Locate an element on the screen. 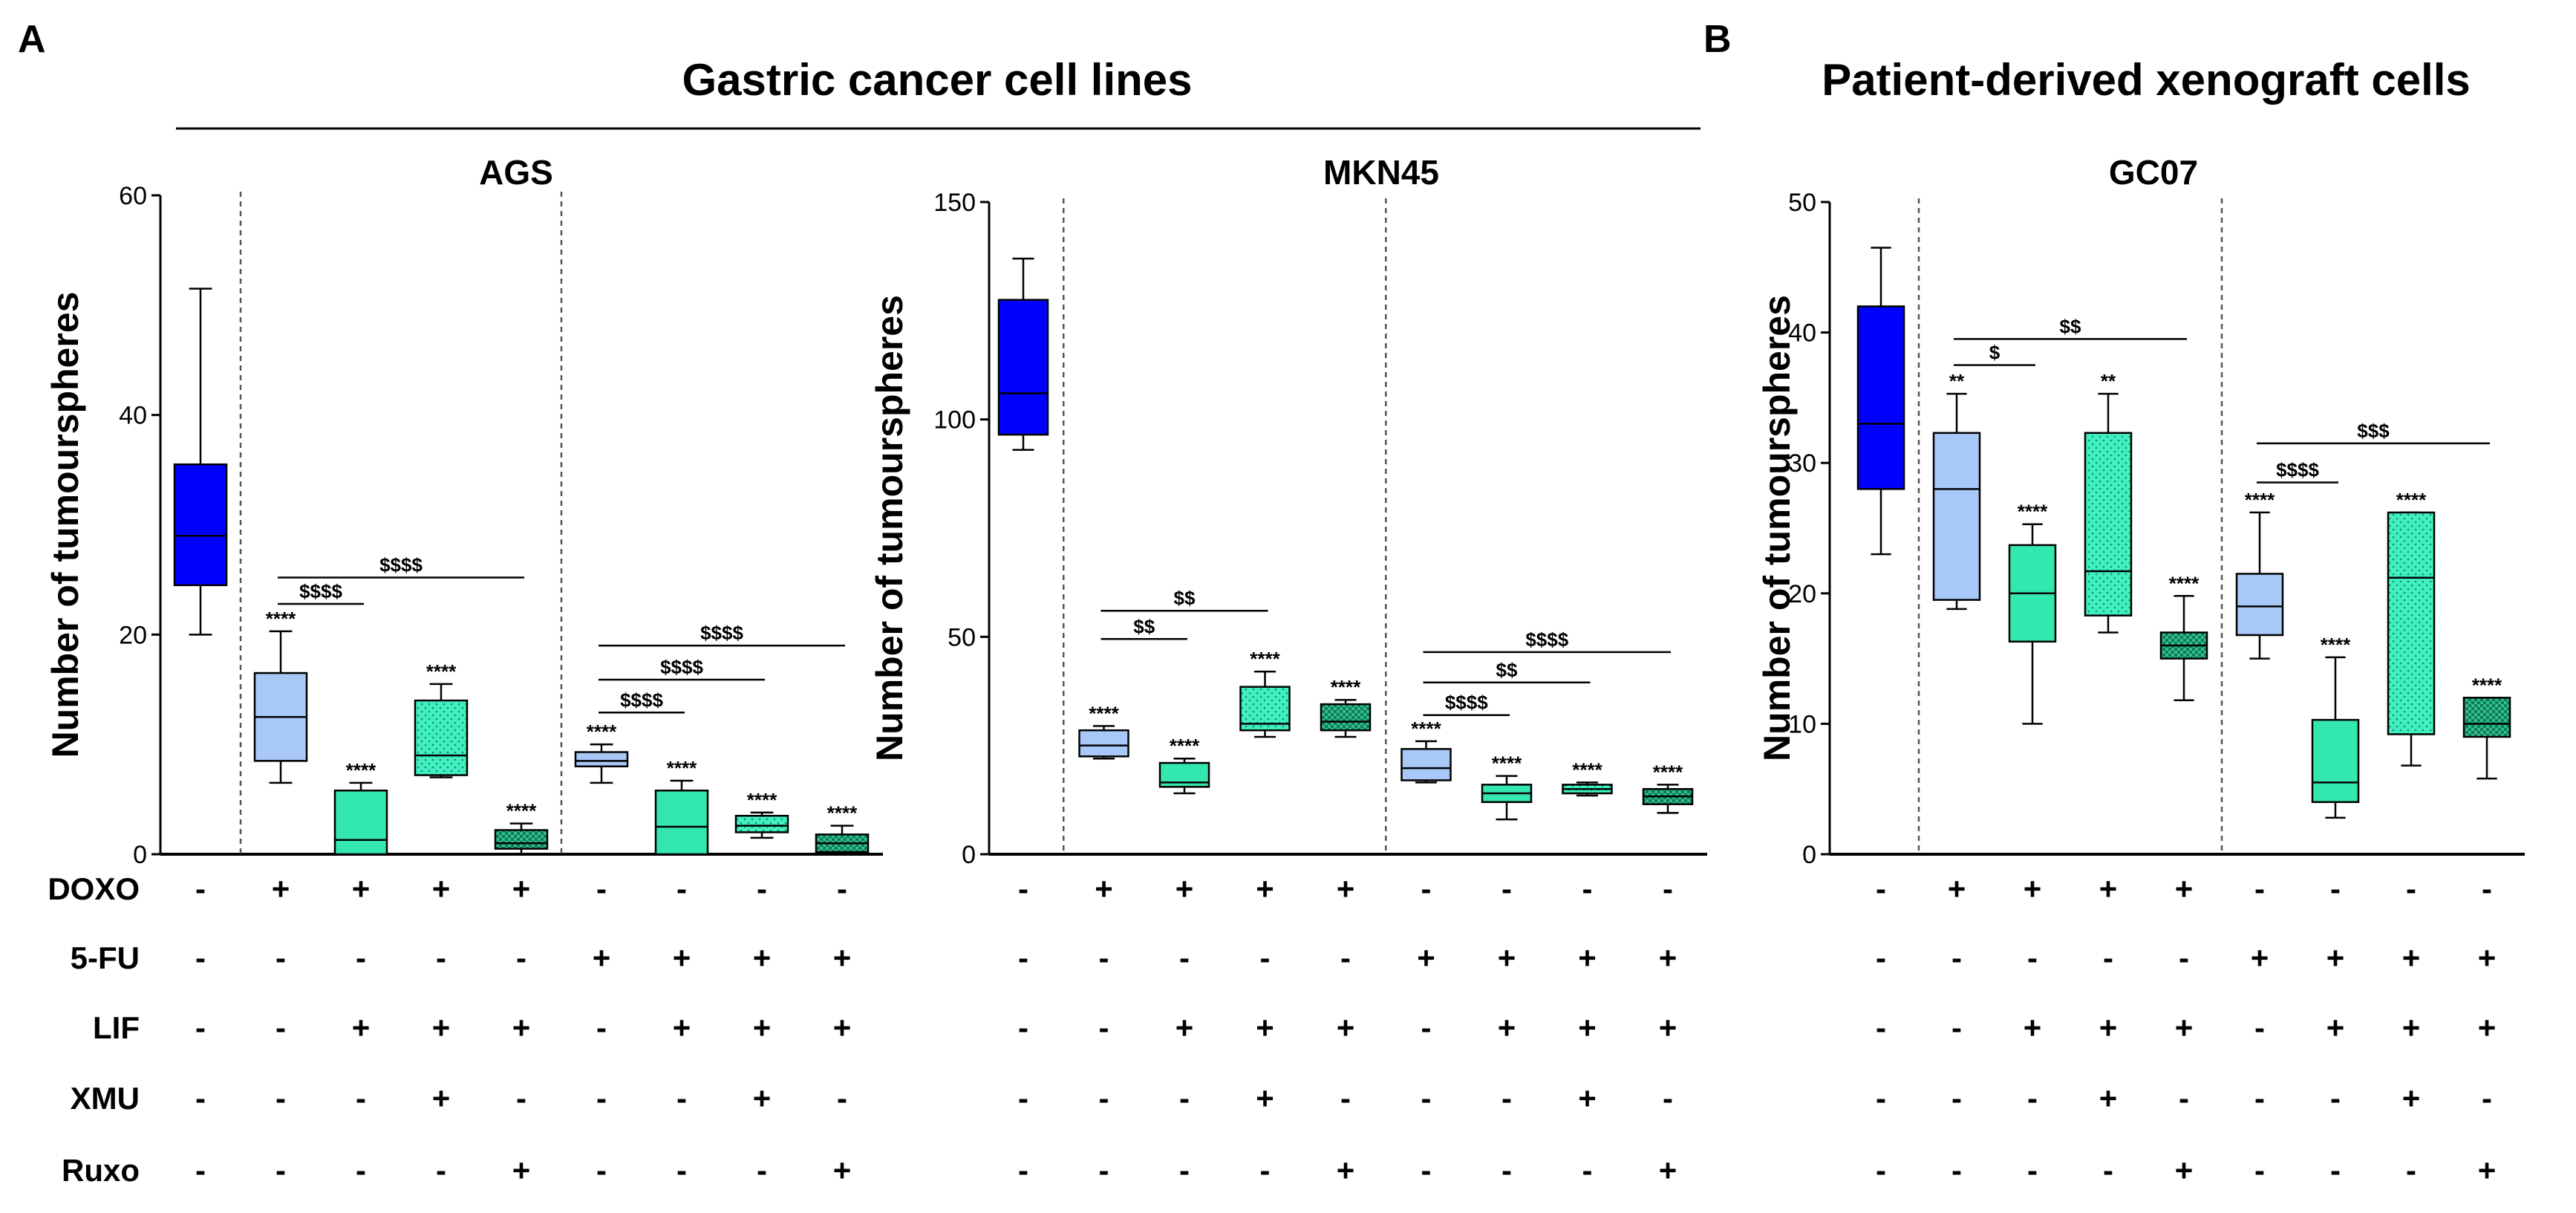 The image size is (2576, 1213). box-4: ** is located at coordinates (2108, 502).